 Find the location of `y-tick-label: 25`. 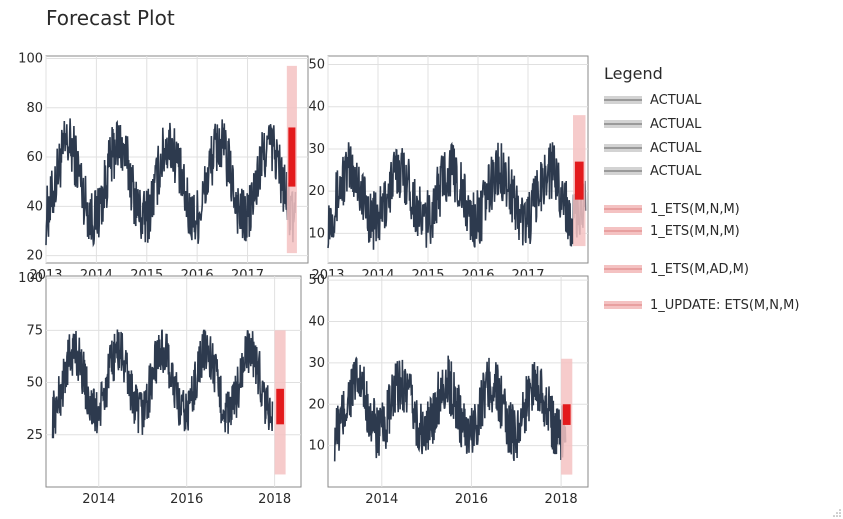

y-tick-label: 25 is located at coordinates (34, 435).